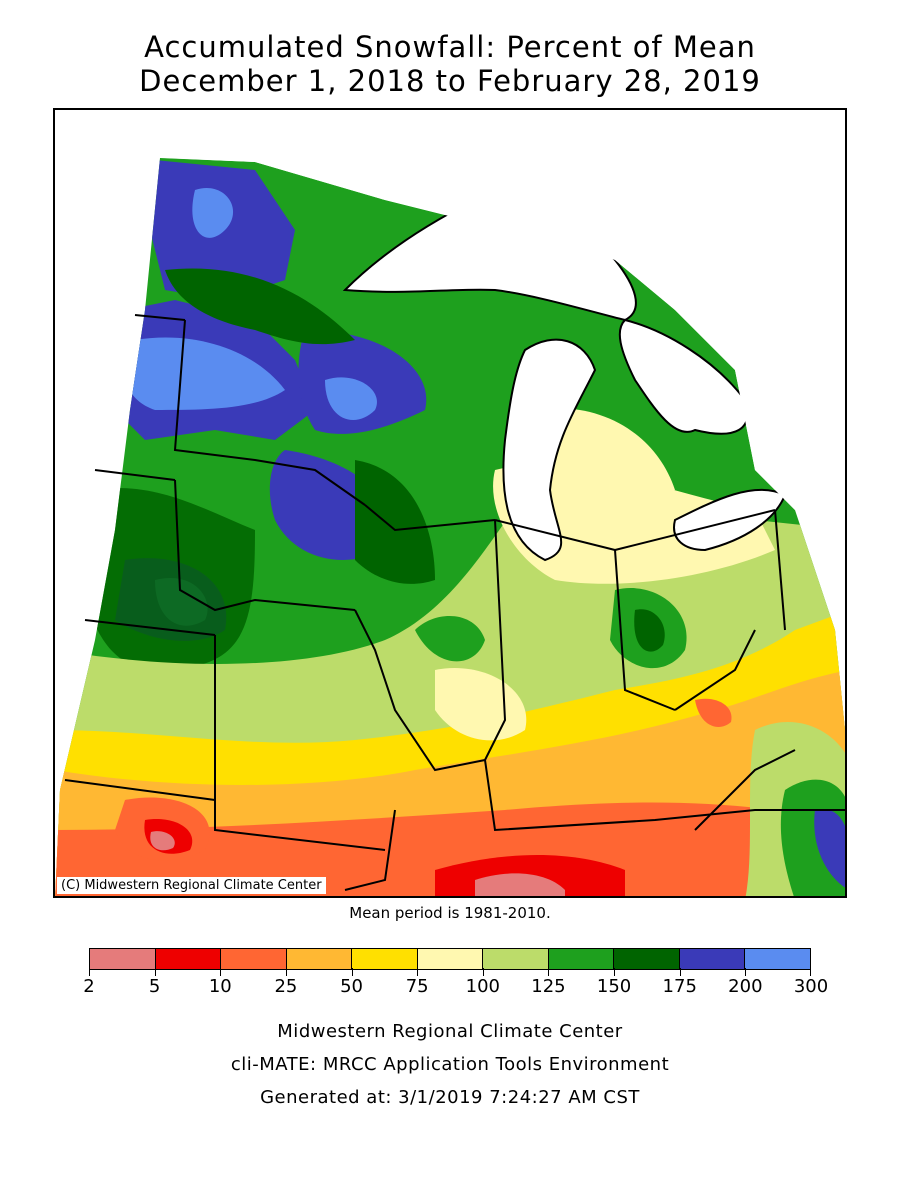 The height and width of the screenshot is (1200, 900). What do you see at coordinates (220, 986) in the screenshot?
I see `legend-label: 10` at bounding box center [220, 986].